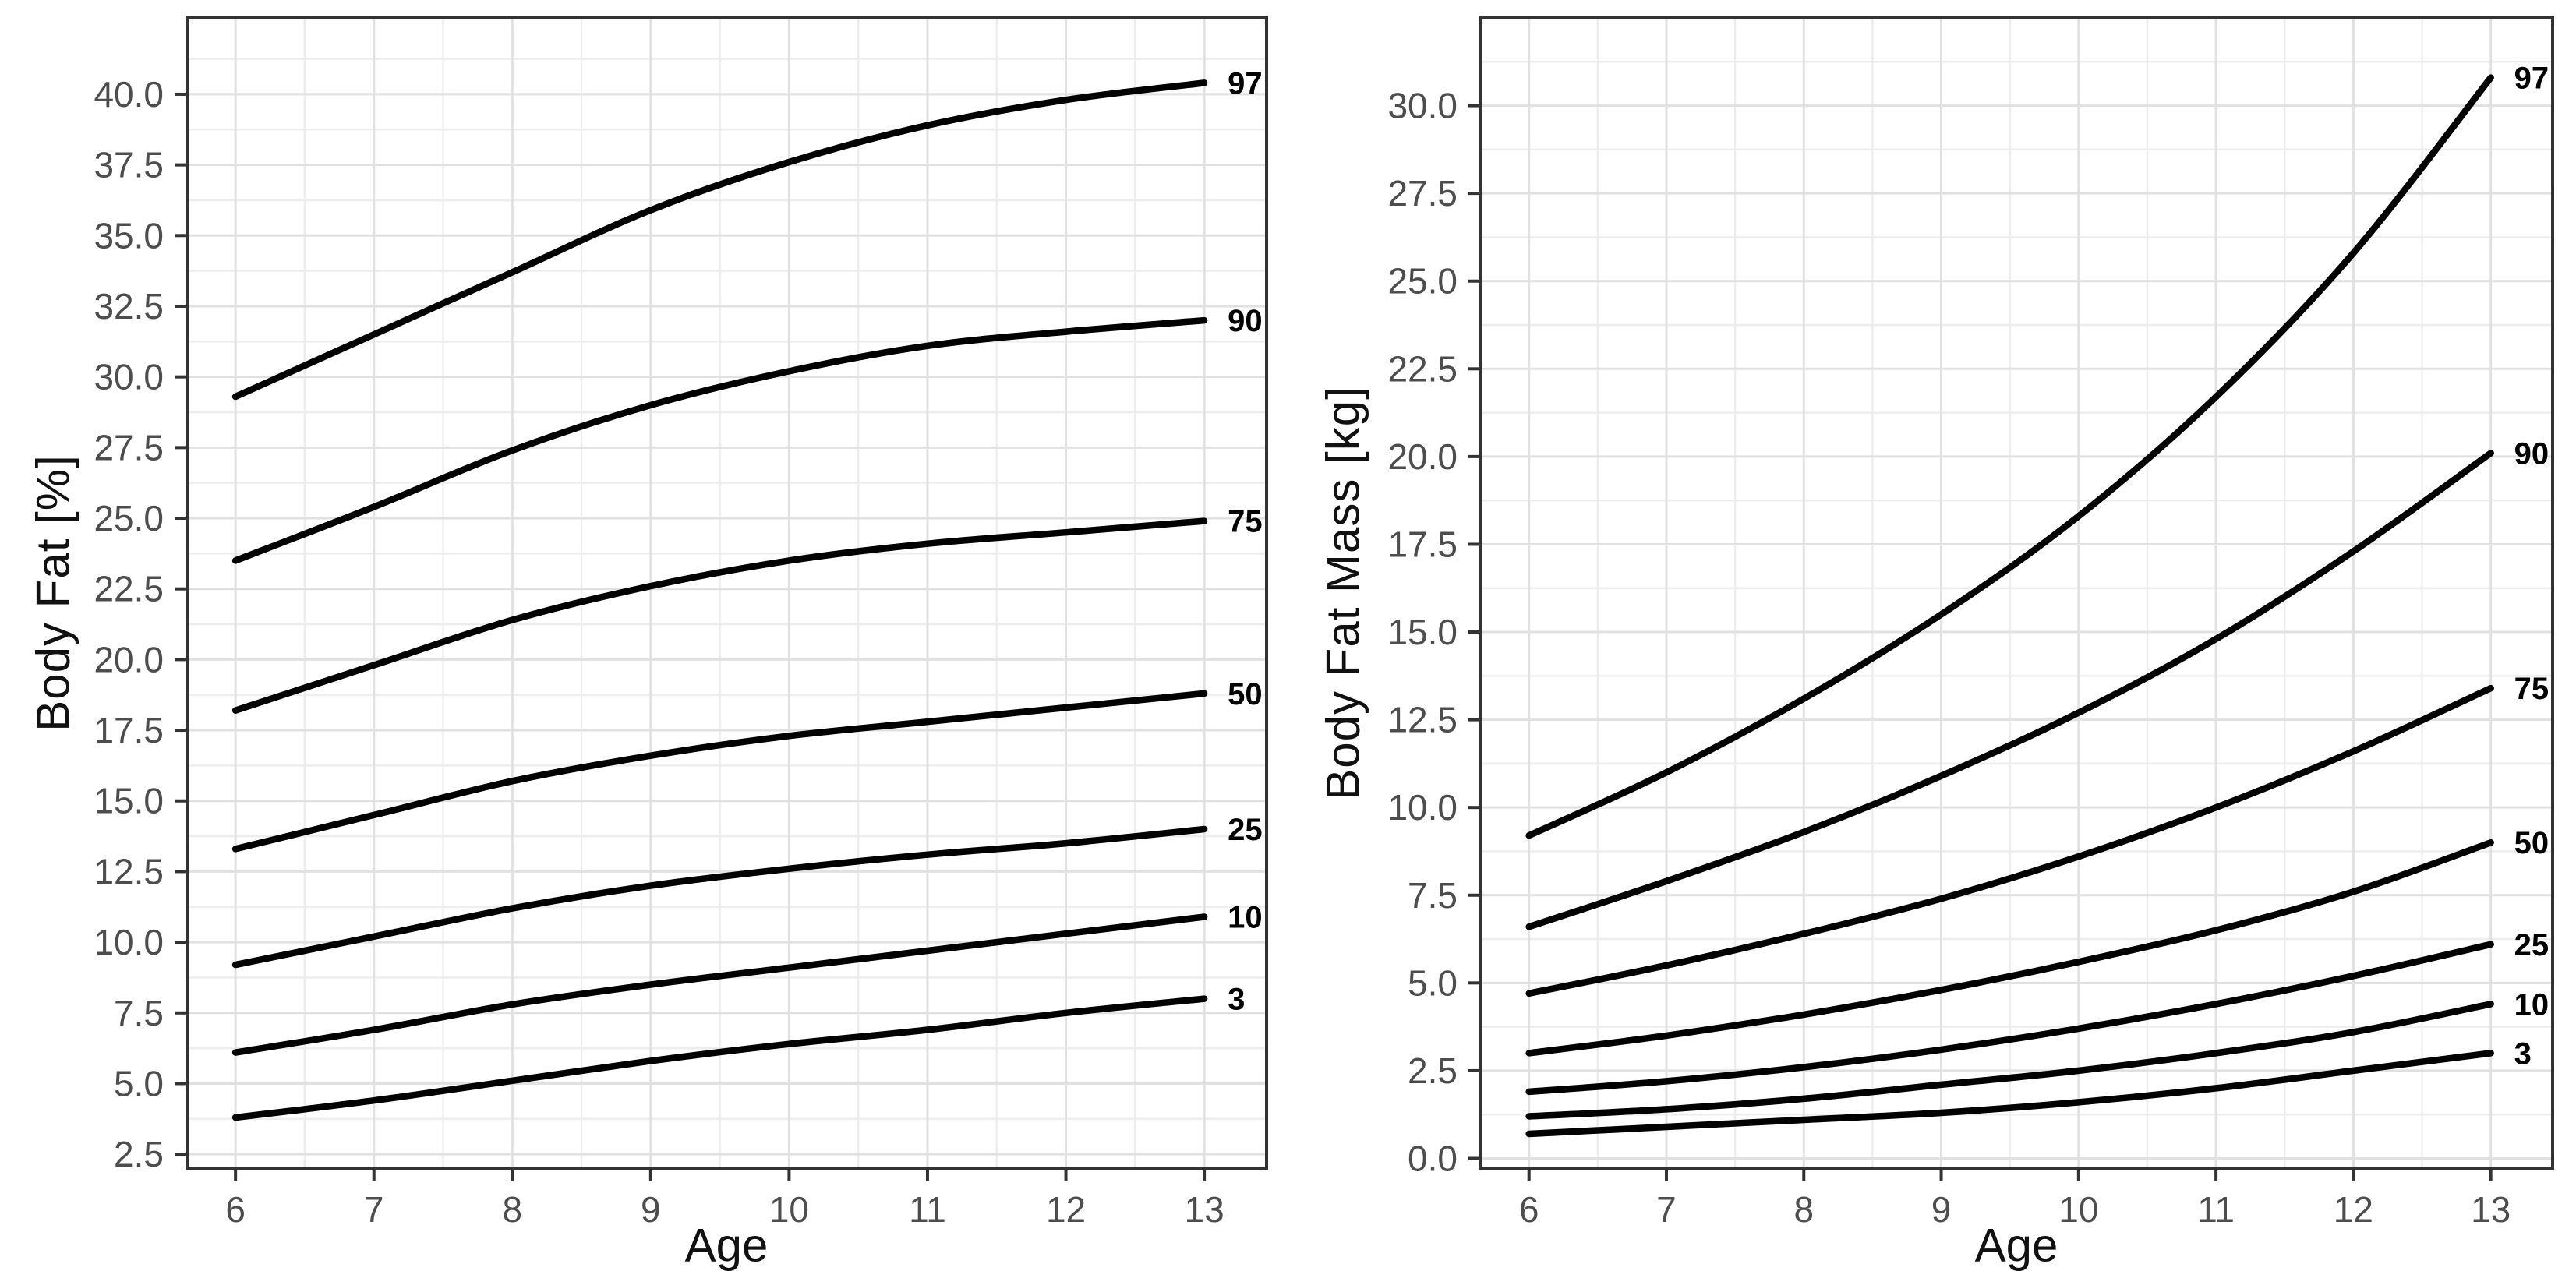  What do you see at coordinates (1342, 593) in the screenshot?
I see `y-axis-title: Body Fat Mass [kg]` at bounding box center [1342, 593].